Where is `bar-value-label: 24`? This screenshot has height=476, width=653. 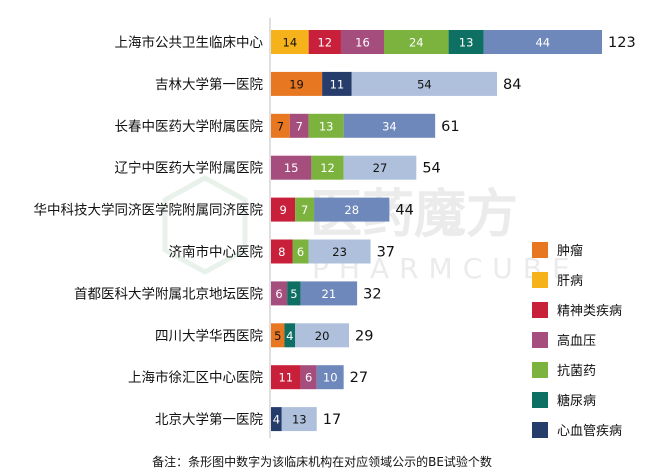 bar-value-label: 24 is located at coordinates (416, 43).